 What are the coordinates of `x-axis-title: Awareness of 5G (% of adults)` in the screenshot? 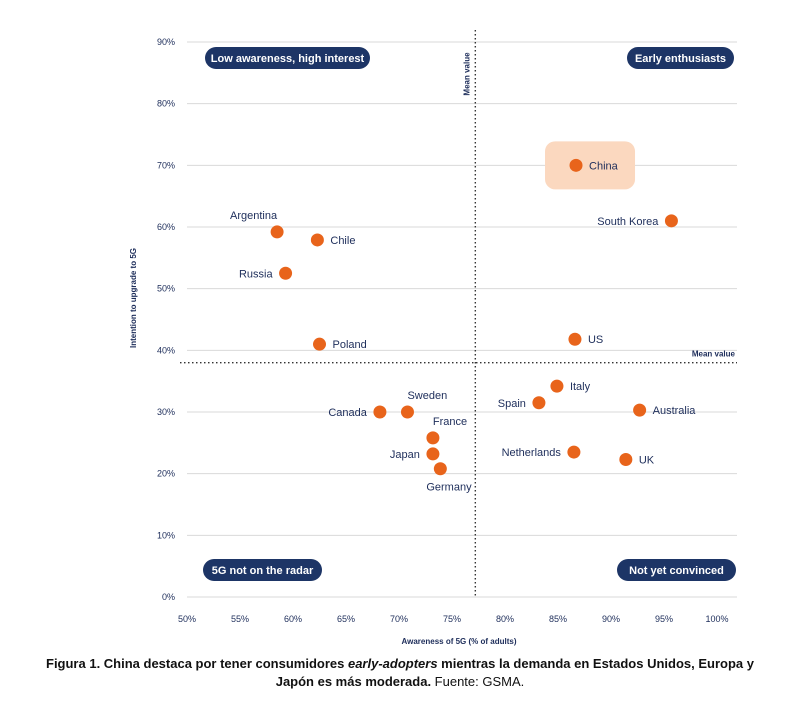 It's located at (459, 641).